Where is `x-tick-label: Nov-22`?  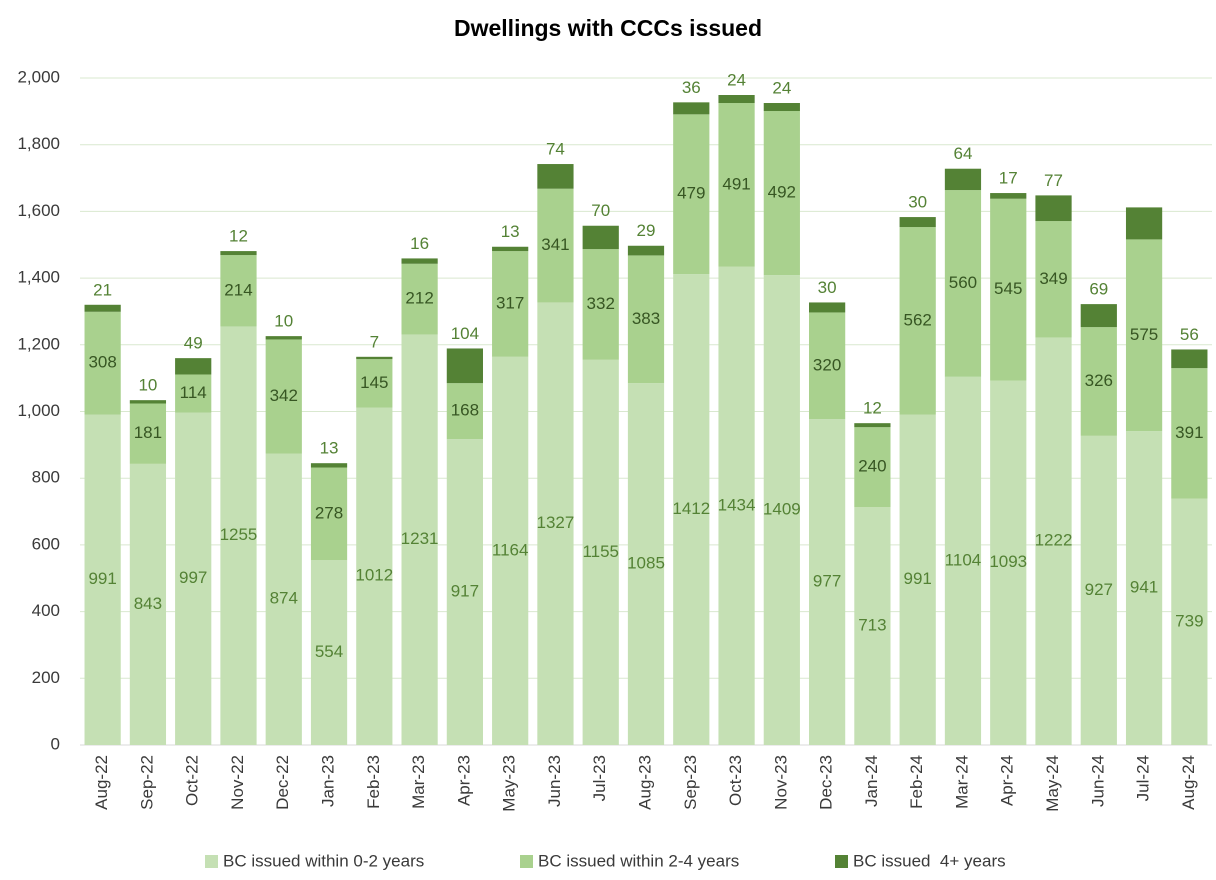 x-tick-label: Nov-22 is located at coordinates (237, 782).